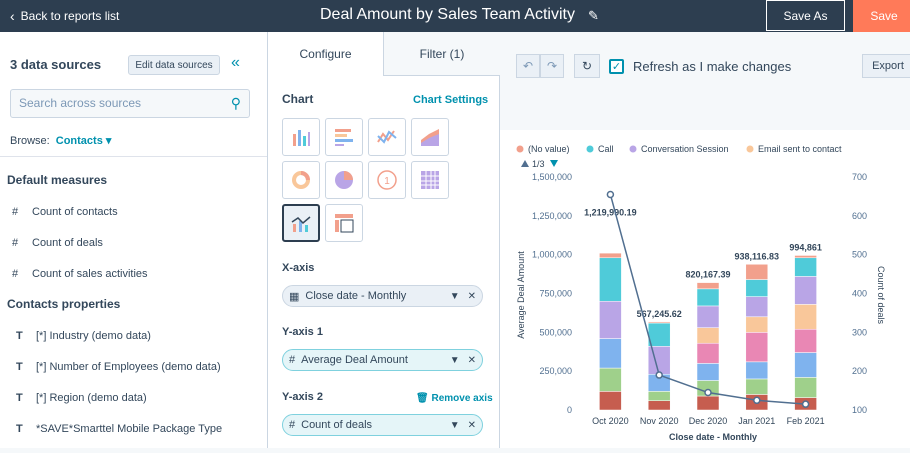  I want to click on legend-label: Call, so click(606, 149).